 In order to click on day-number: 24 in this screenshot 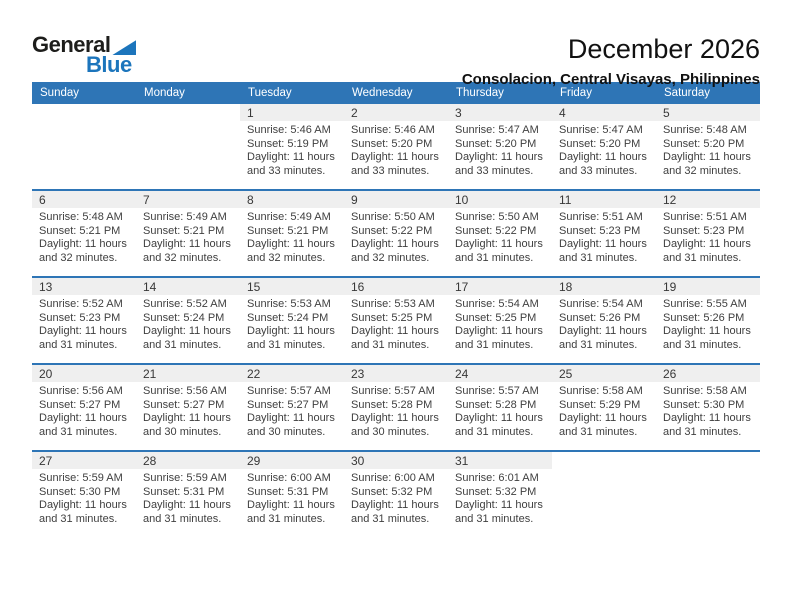, I will do `click(500, 373)`.